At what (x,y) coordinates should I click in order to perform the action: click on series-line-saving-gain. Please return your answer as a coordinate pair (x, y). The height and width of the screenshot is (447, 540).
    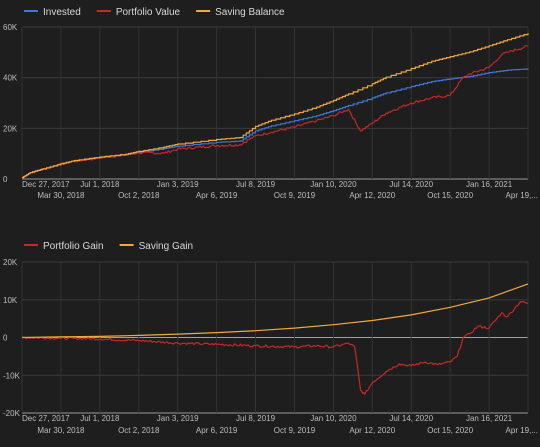
    Looking at the image, I should click on (275, 311).